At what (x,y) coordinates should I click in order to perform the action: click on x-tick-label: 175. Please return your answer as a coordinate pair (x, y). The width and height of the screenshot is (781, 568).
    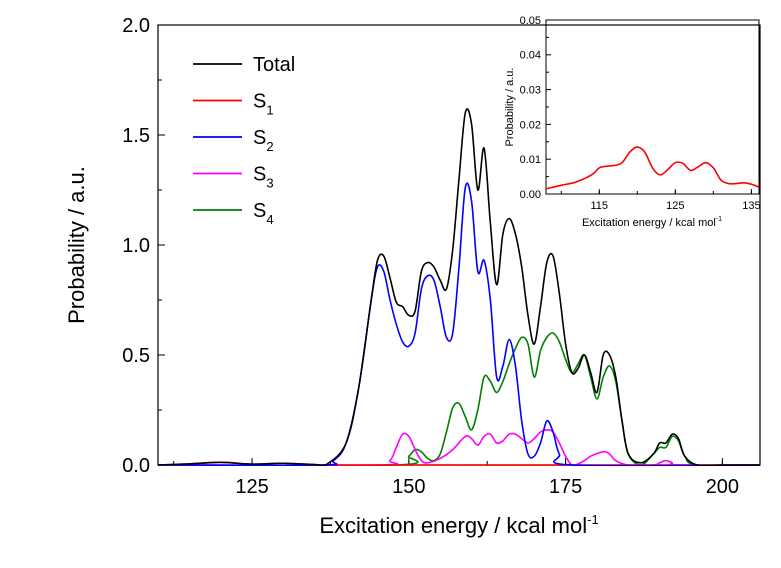
    Looking at the image, I should click on (565, 487).